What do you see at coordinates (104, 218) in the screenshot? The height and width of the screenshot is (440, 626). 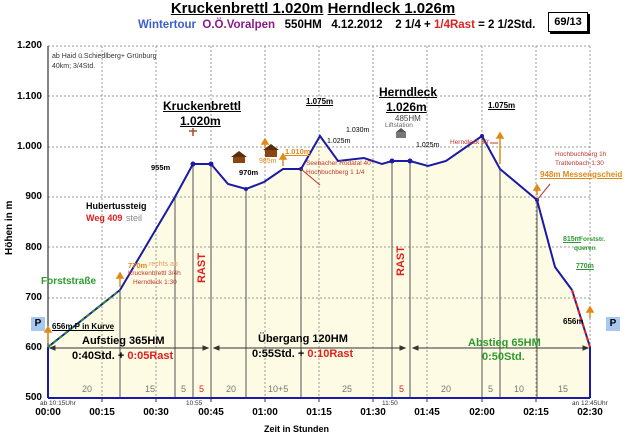 I see `weg-label: Weg 409` at bounding box center [104, 218].